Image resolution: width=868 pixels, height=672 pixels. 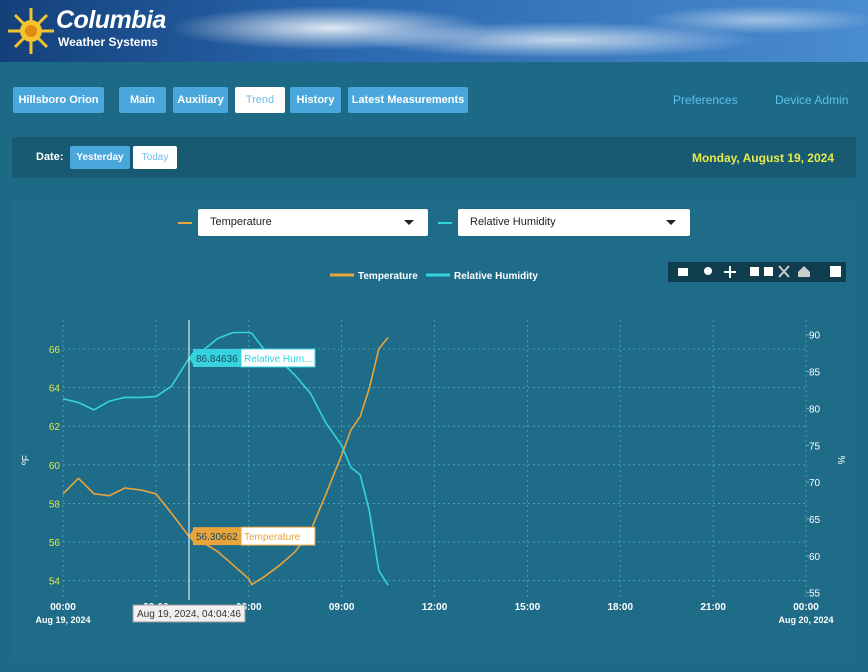 I want to click on tab-button: Main, so click(x=142, y=100).